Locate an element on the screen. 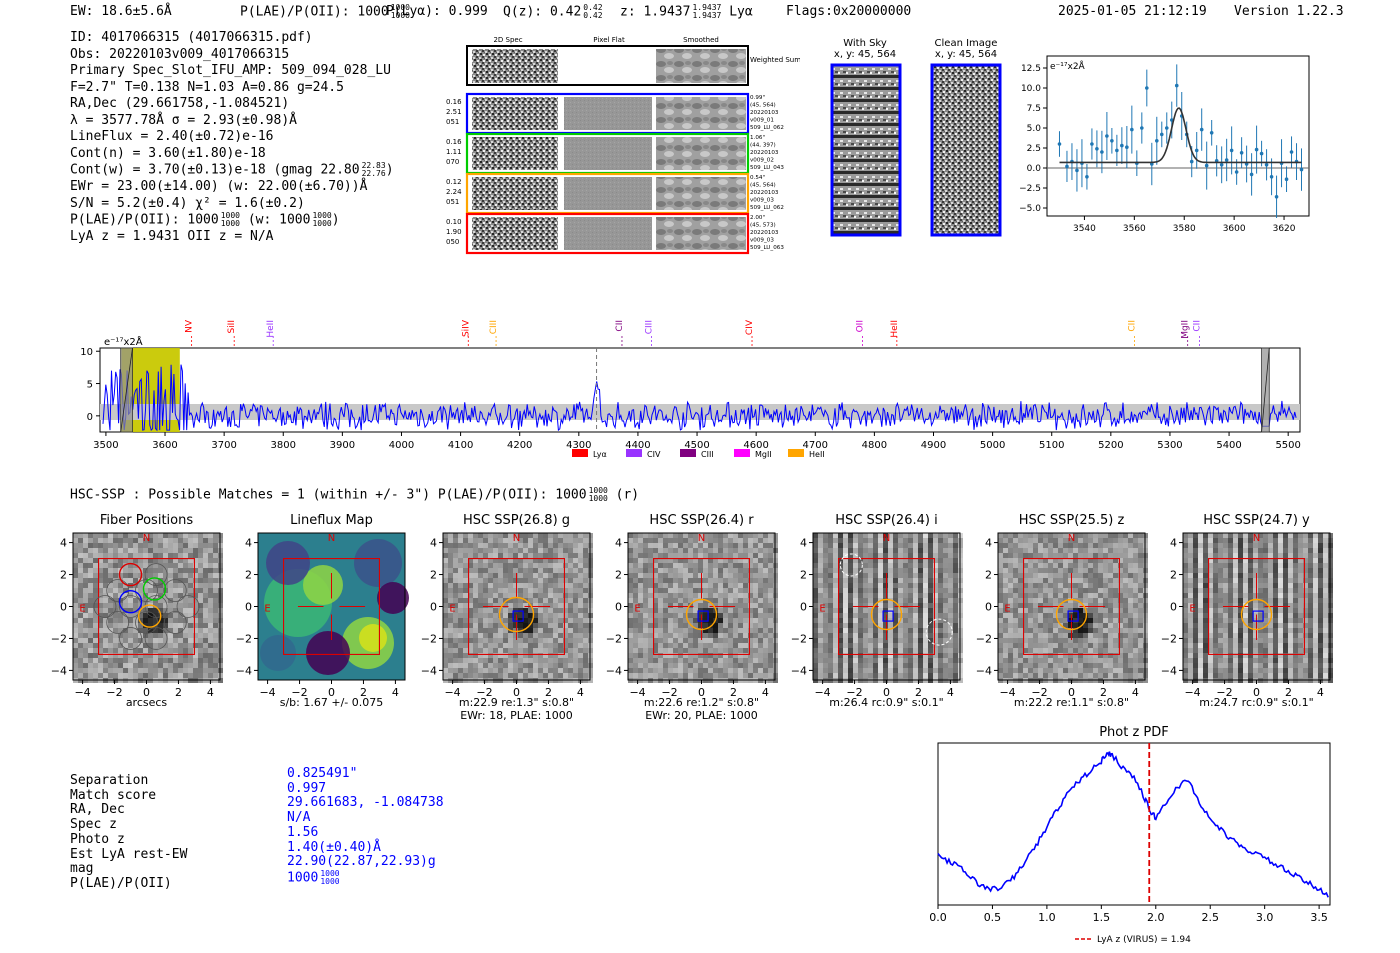 This screenshot has width=1400, height=953. legend-swatch is located at coordinates (634, 453).